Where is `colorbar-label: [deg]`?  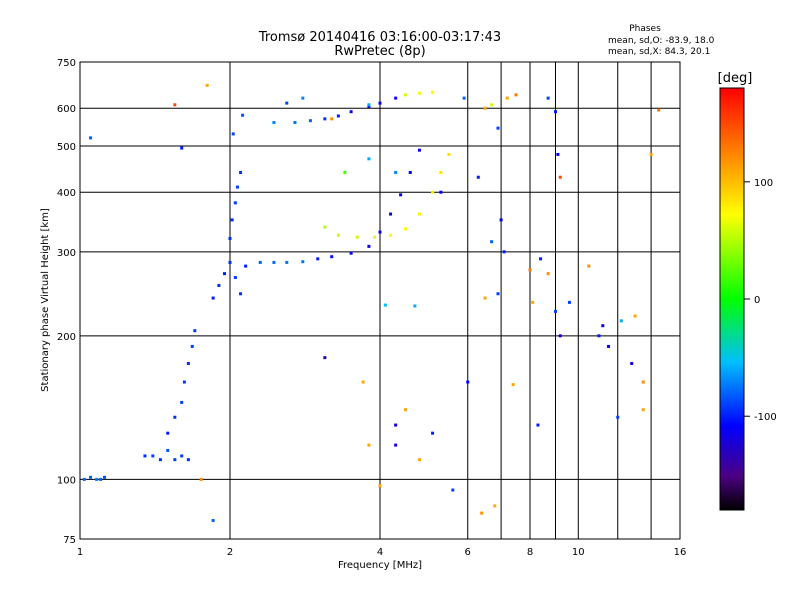
colorbar-label: [deg] is located at coordinates (735, 78).